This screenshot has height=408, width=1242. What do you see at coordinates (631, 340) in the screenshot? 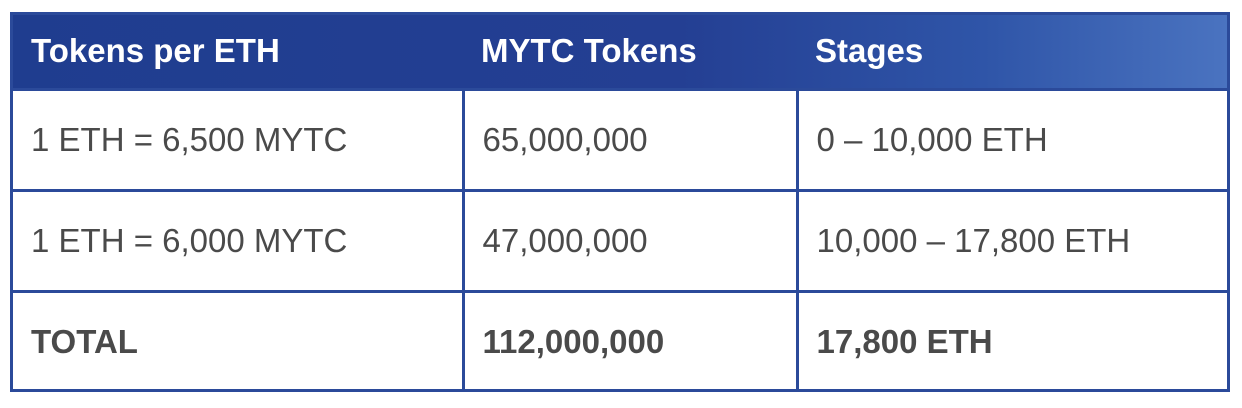
I see `total-tokens: 112,000,000` at bounding box center [631, 340].